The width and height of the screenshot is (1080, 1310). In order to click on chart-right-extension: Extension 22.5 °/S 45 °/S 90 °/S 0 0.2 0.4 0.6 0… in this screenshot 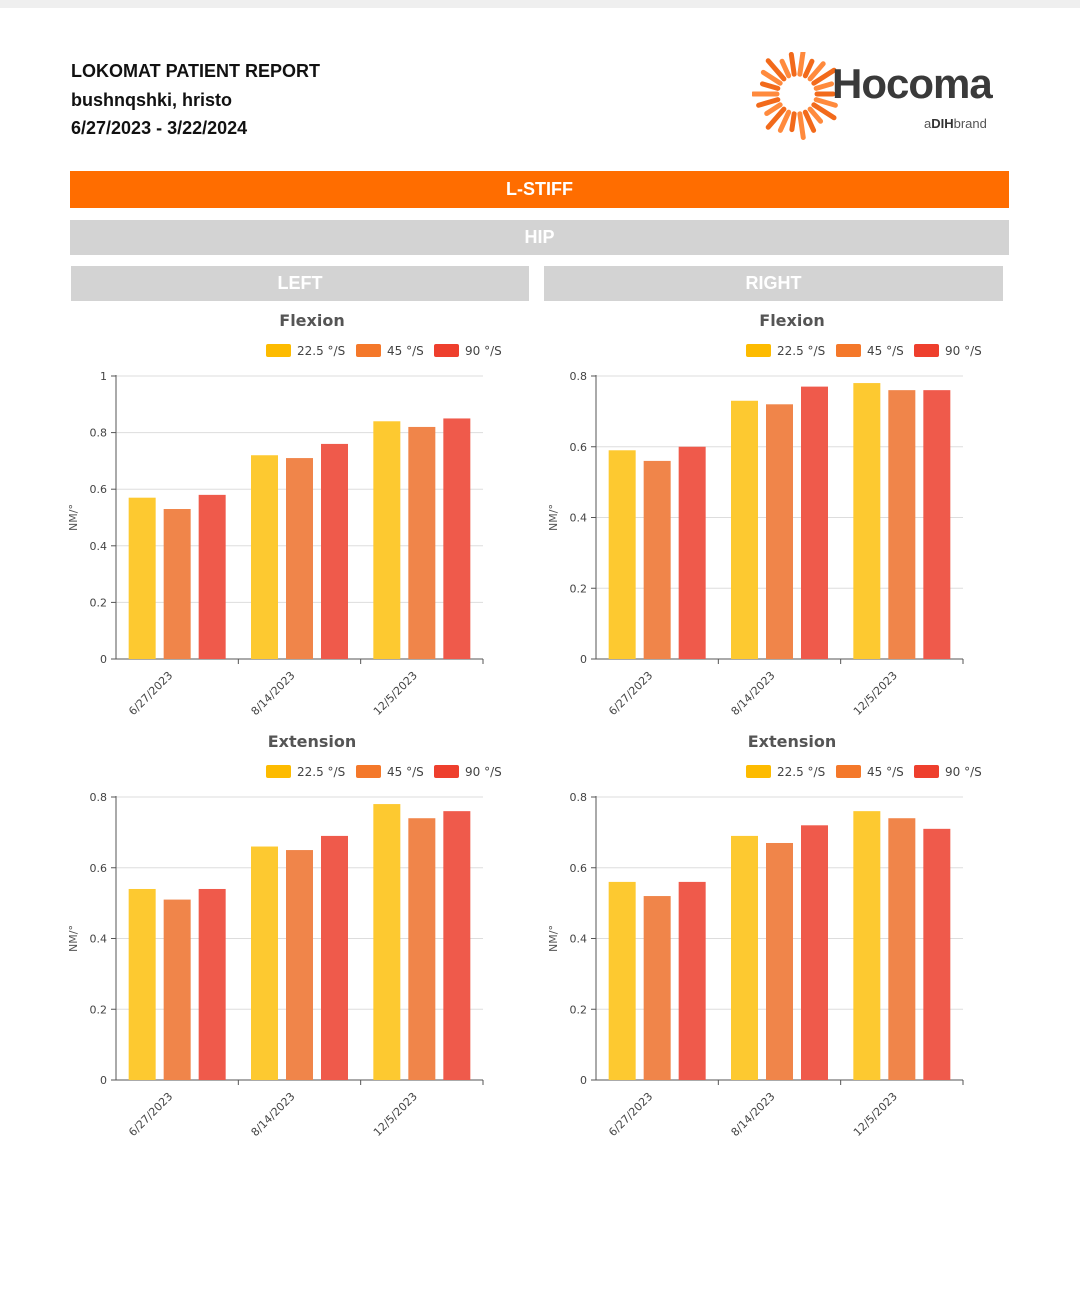, I will do `click(775, 936)`.